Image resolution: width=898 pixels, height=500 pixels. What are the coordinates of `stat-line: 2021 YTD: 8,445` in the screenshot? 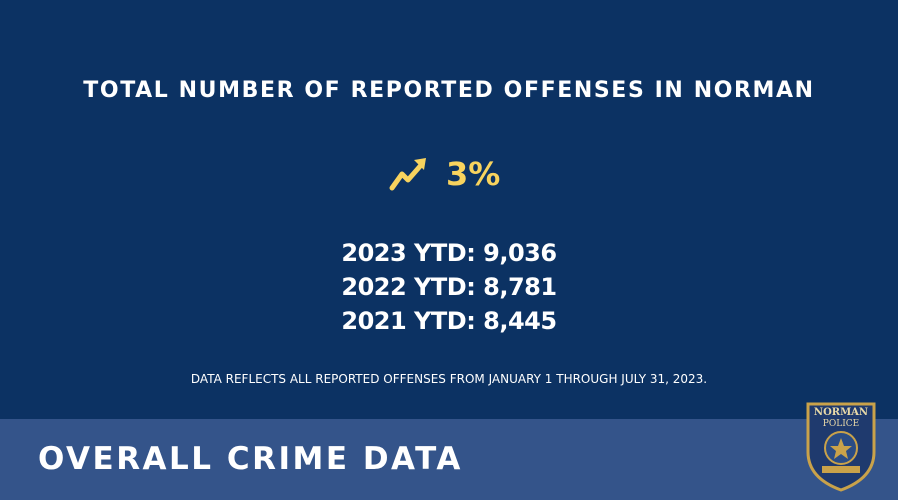 It's located at (449, 321).